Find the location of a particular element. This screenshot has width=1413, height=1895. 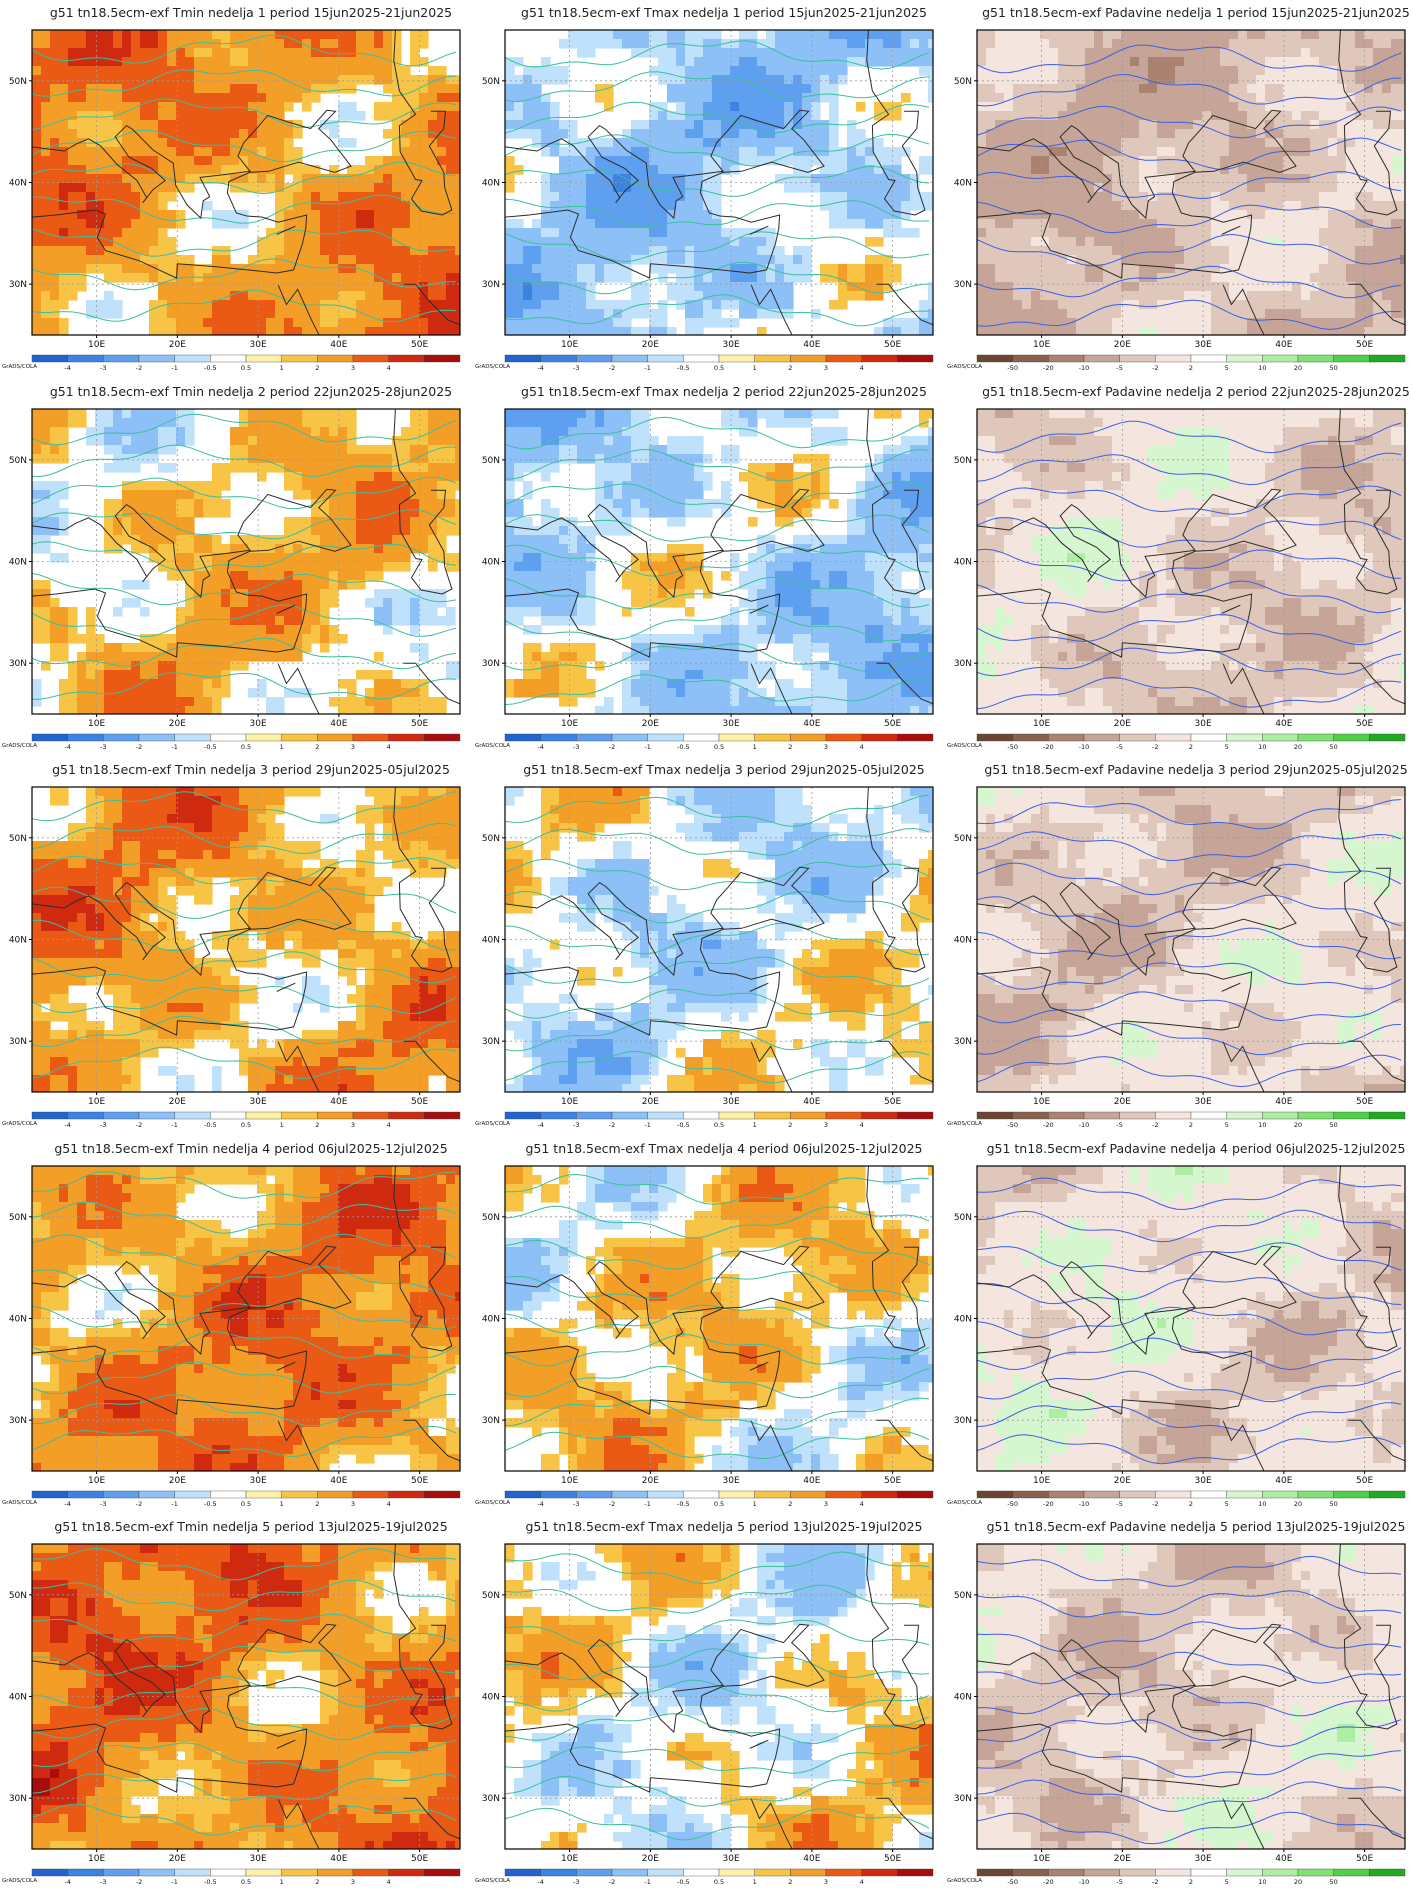

colorbar-label: 4 is located at coordinates (389, 1125).